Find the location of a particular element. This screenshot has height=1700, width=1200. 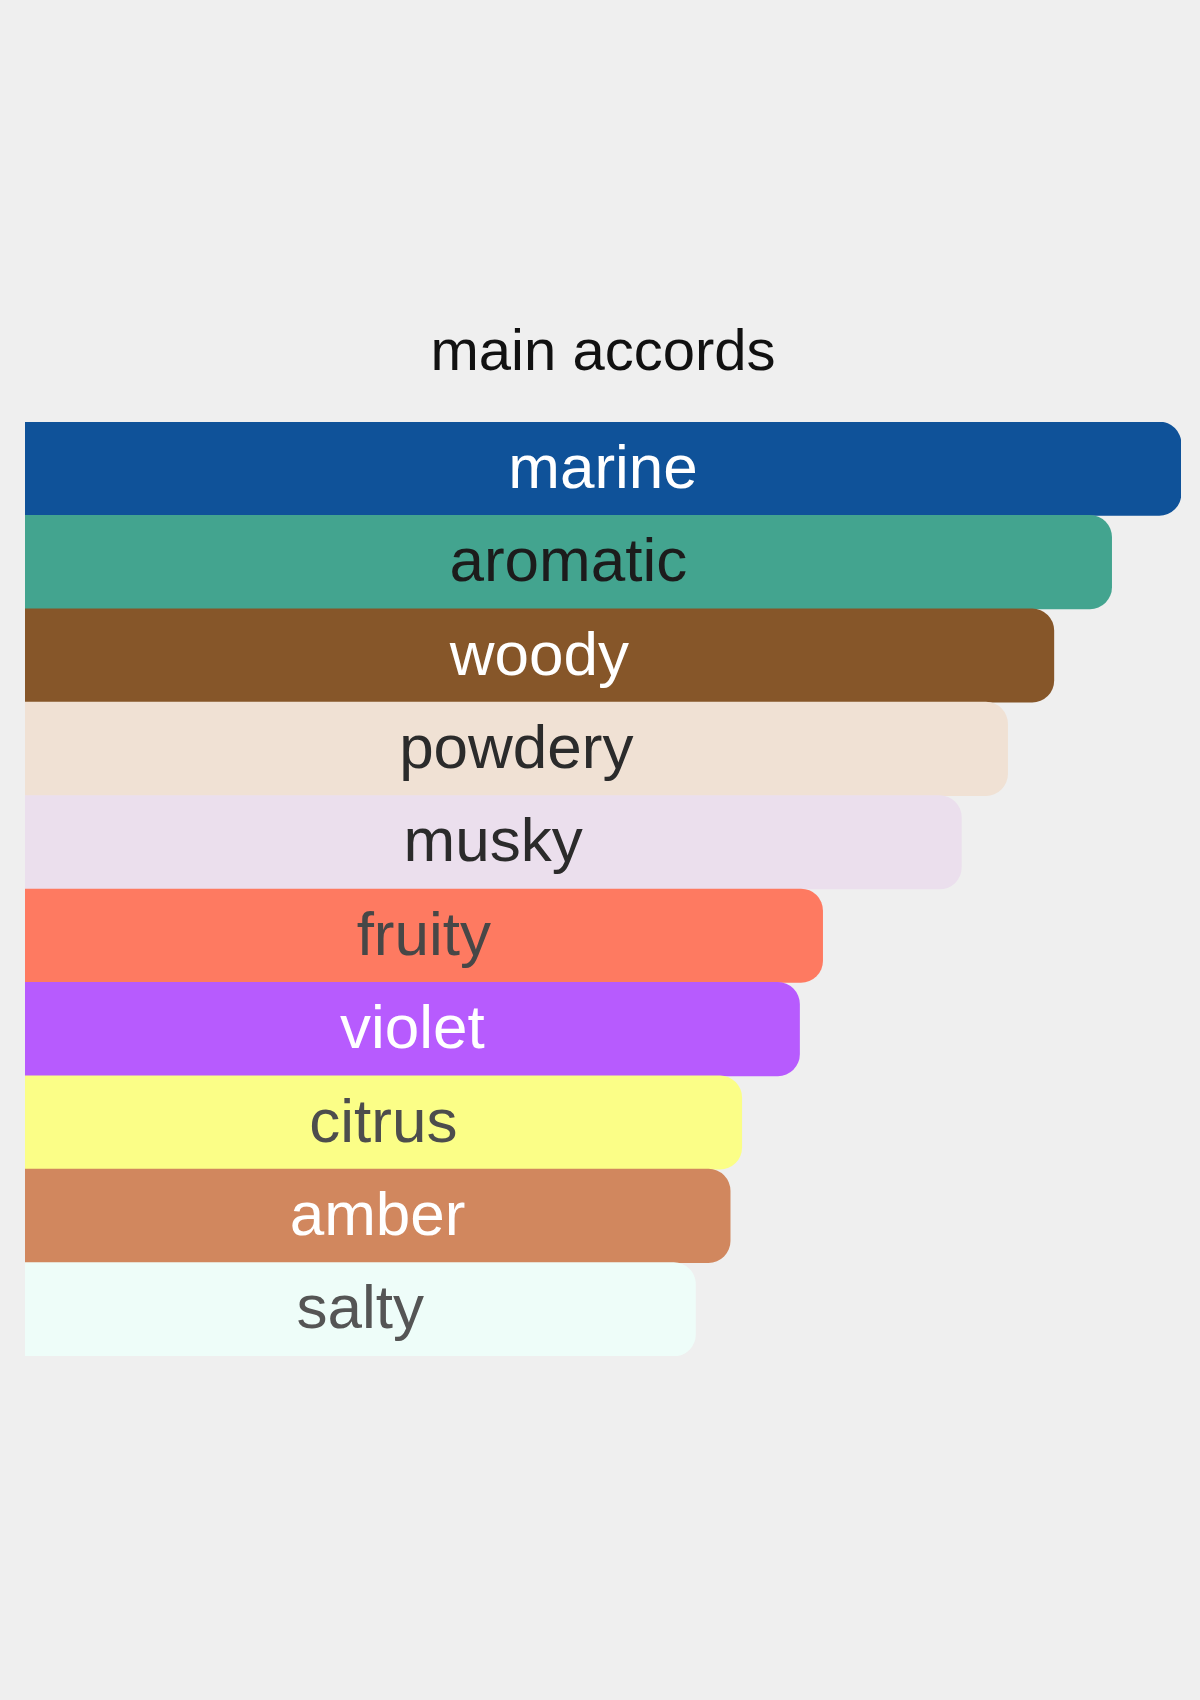

y-tick-label: citrus is located at coordinates (383, 1120).